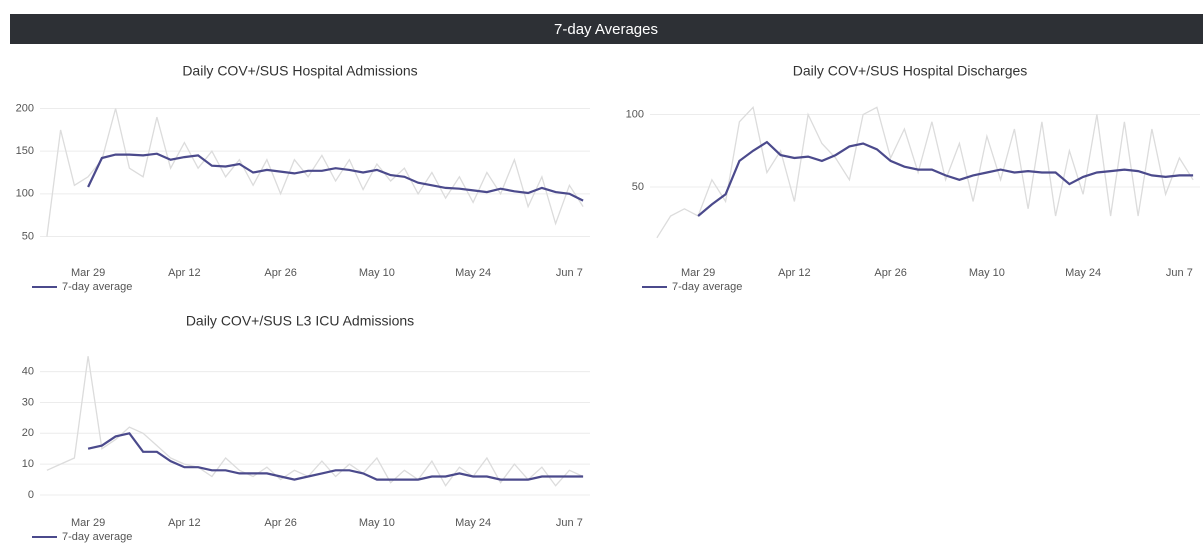 Image resolution: width=1203 pixels, height=554 pixels. Describe the element at coordinates (28, 402) in the screenshot. I see `y-tick-label: 30` at that location.